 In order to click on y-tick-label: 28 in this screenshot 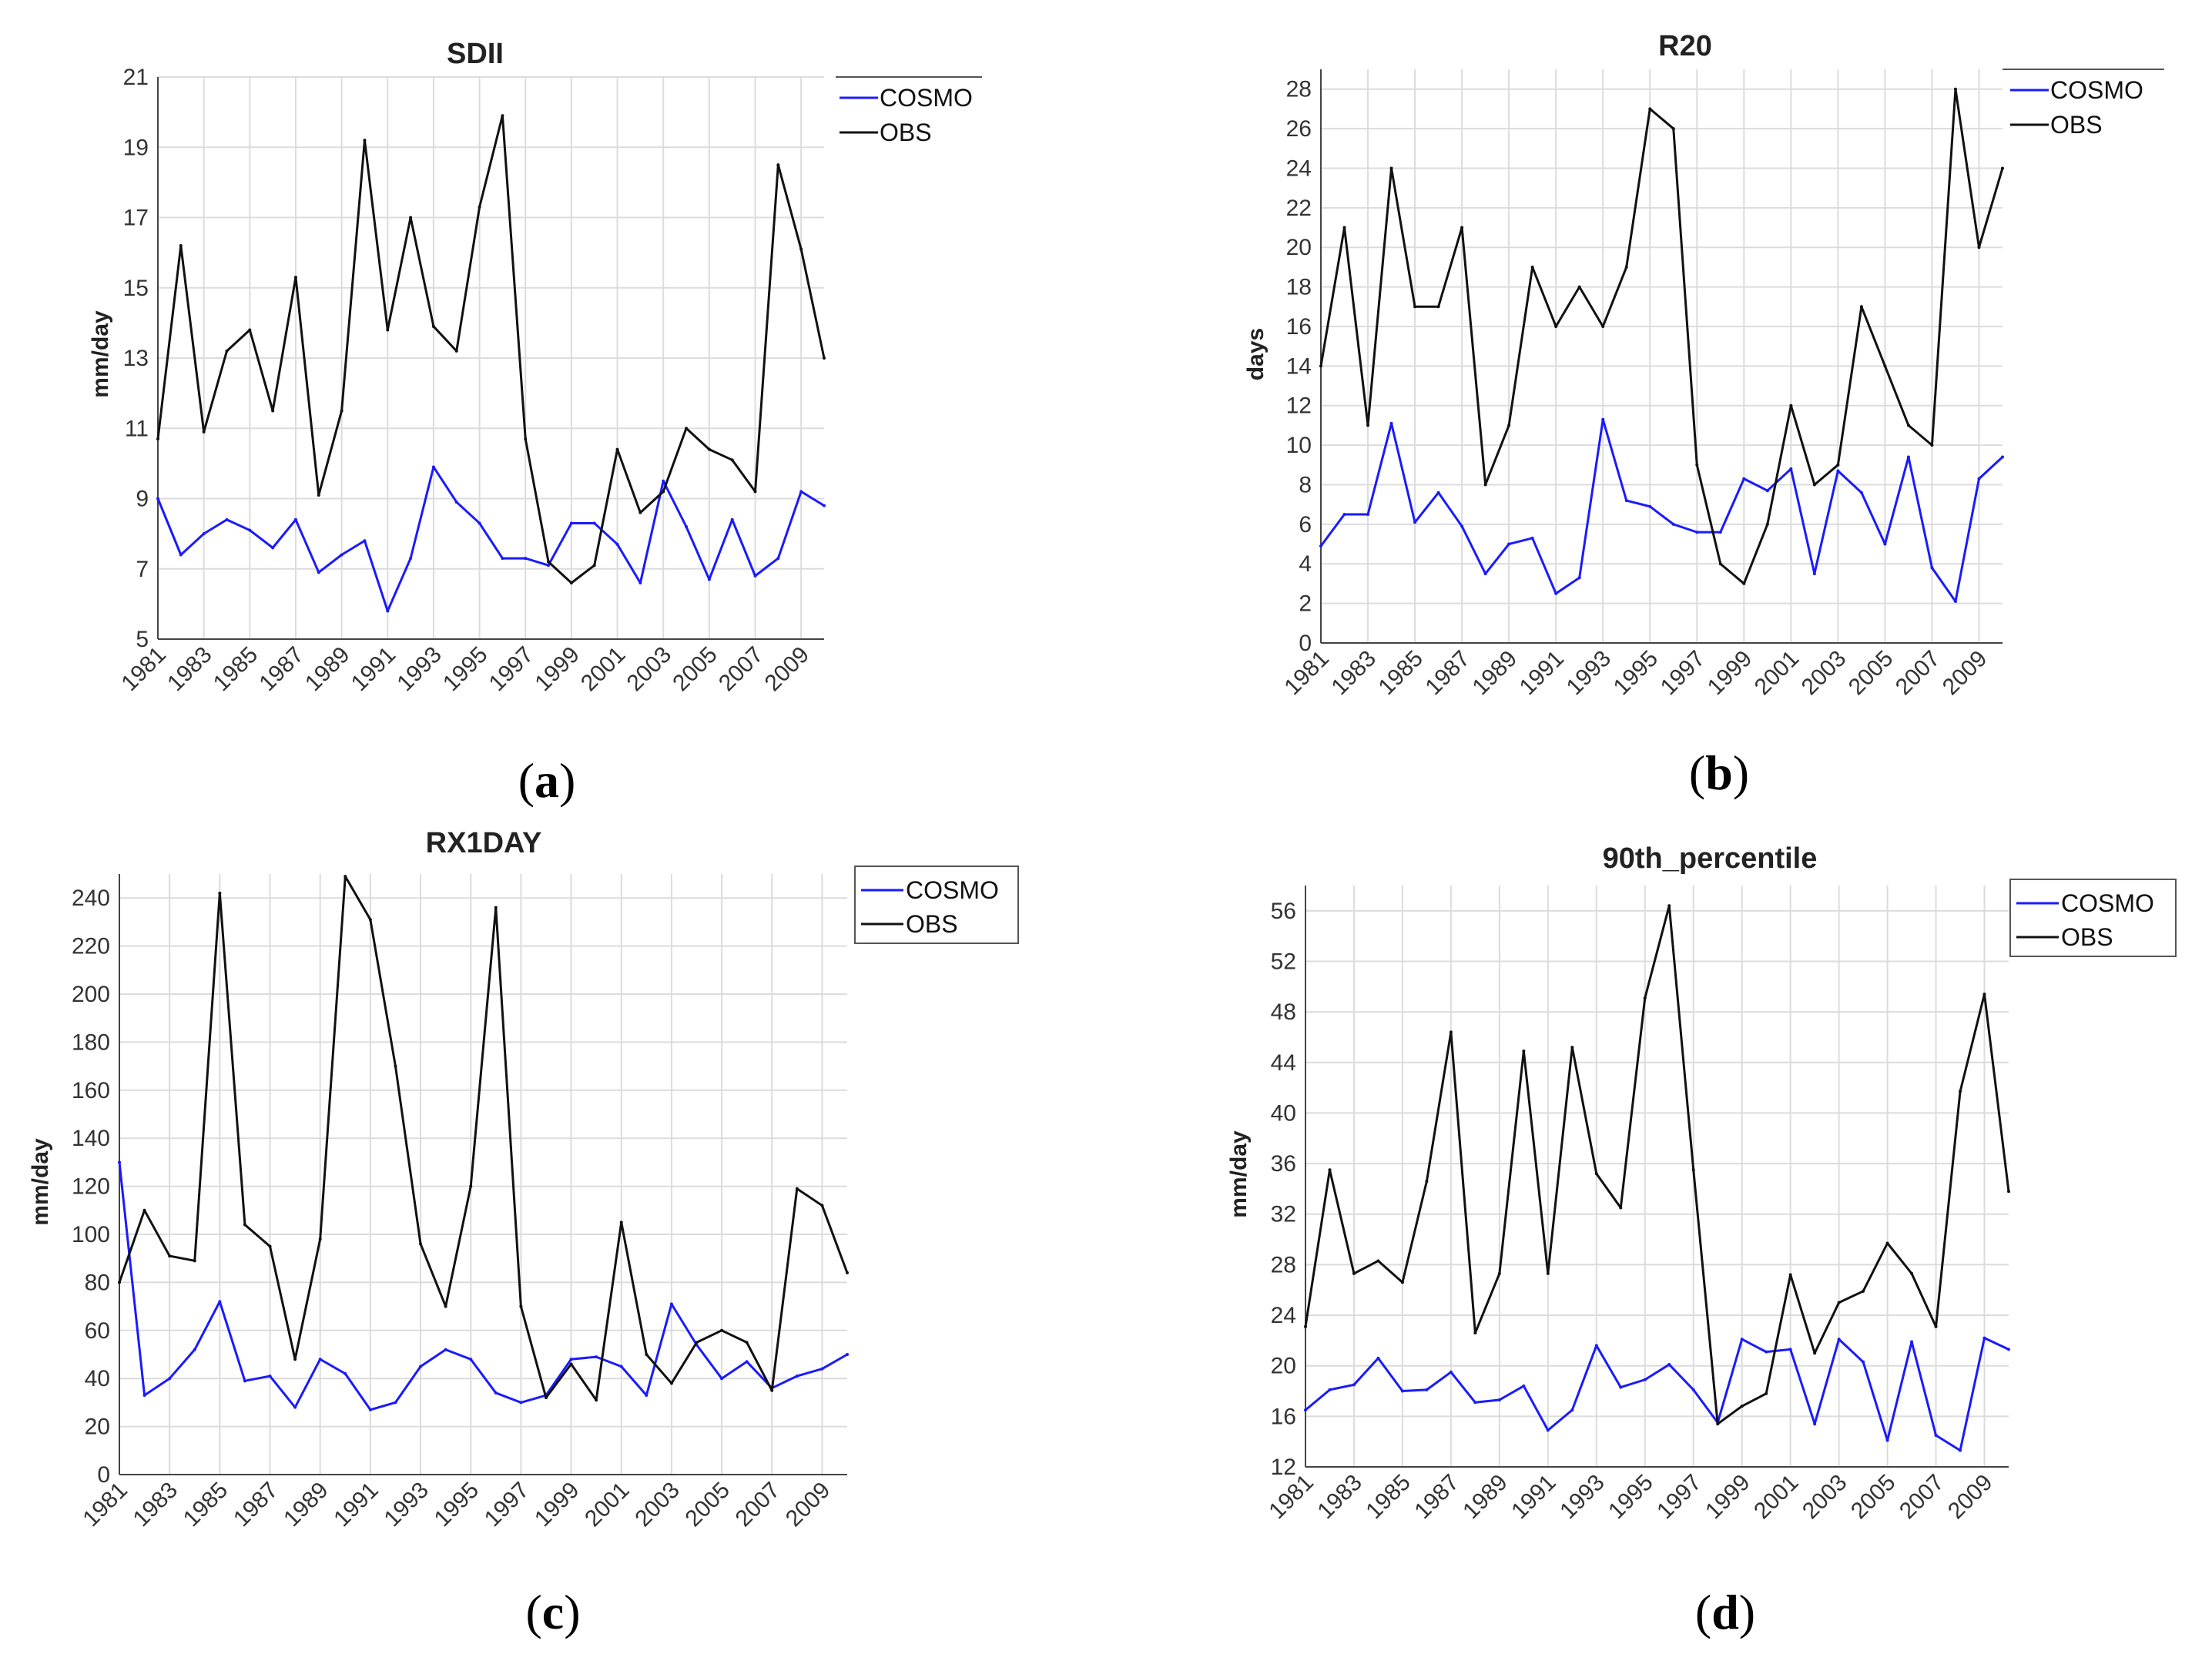, I will do `click(1299, 89)`.